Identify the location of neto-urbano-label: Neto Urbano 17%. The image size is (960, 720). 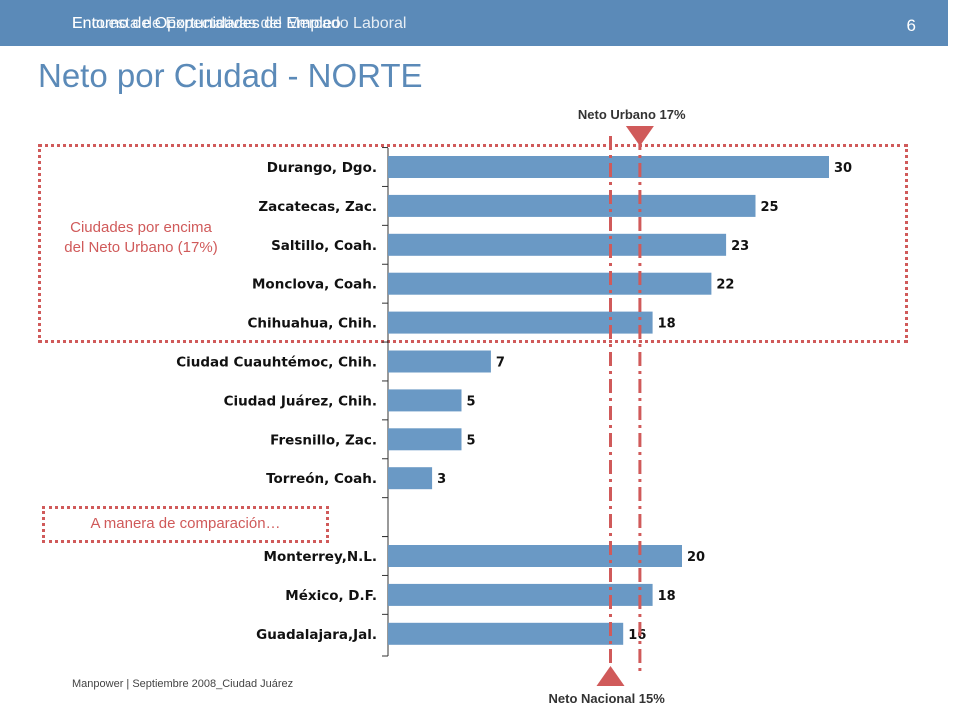
(631, 114).